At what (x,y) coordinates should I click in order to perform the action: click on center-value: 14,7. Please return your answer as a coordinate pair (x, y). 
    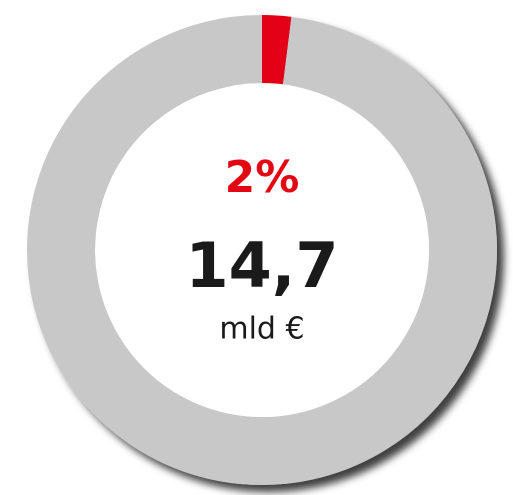
    Looking at the image, I should click on (262, 265).